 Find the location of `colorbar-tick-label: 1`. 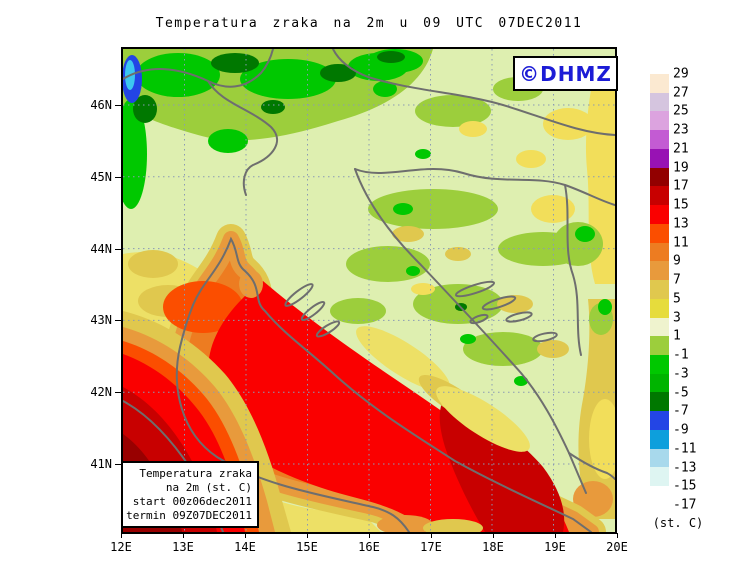

colorbar-tick-label: 1 is located at coordinates (677, 336).